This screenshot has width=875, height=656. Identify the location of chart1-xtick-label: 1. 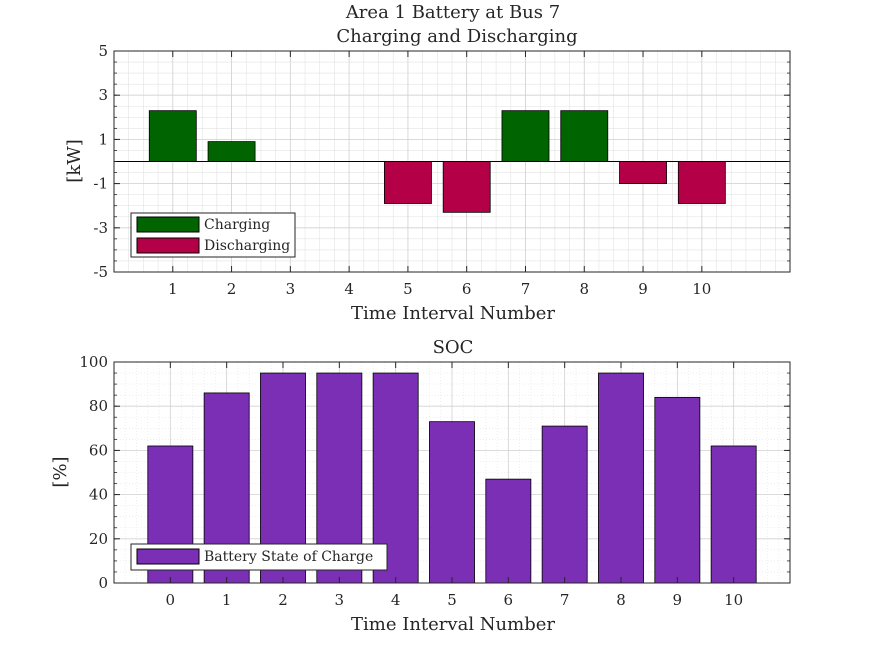
(173, 289).